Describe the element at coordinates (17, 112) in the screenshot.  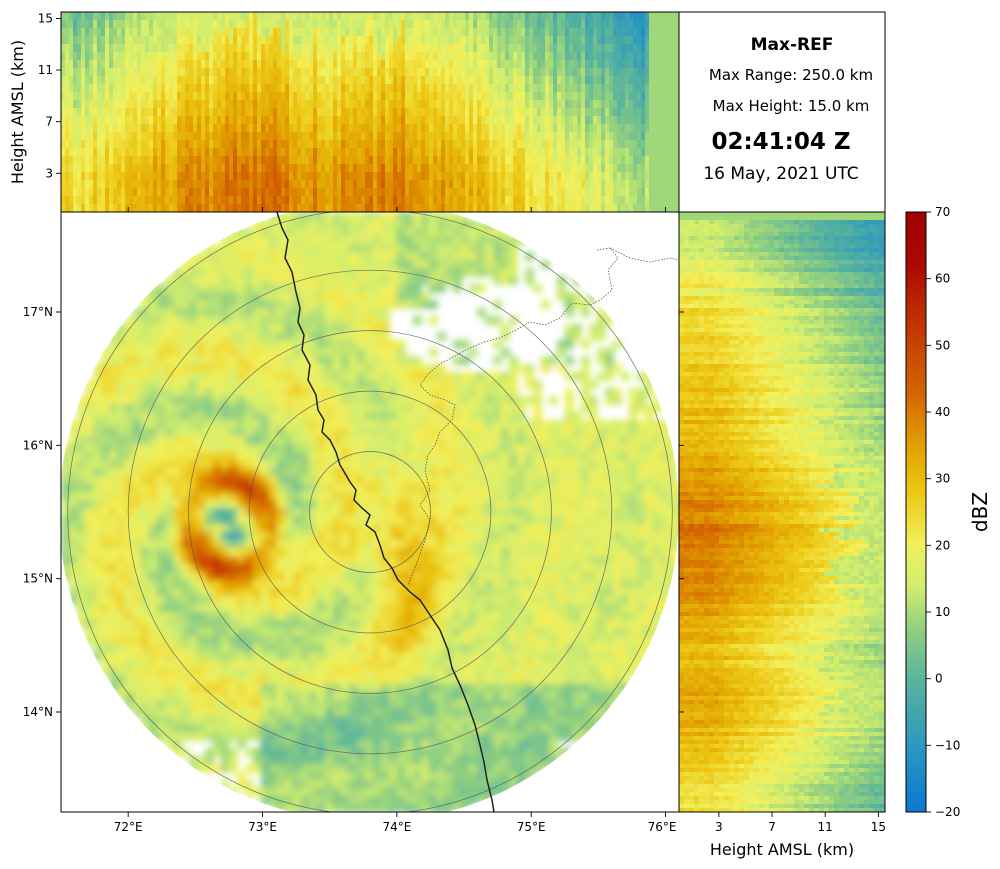
I see `top-ylabel: Height AMSL (km)` at that location.